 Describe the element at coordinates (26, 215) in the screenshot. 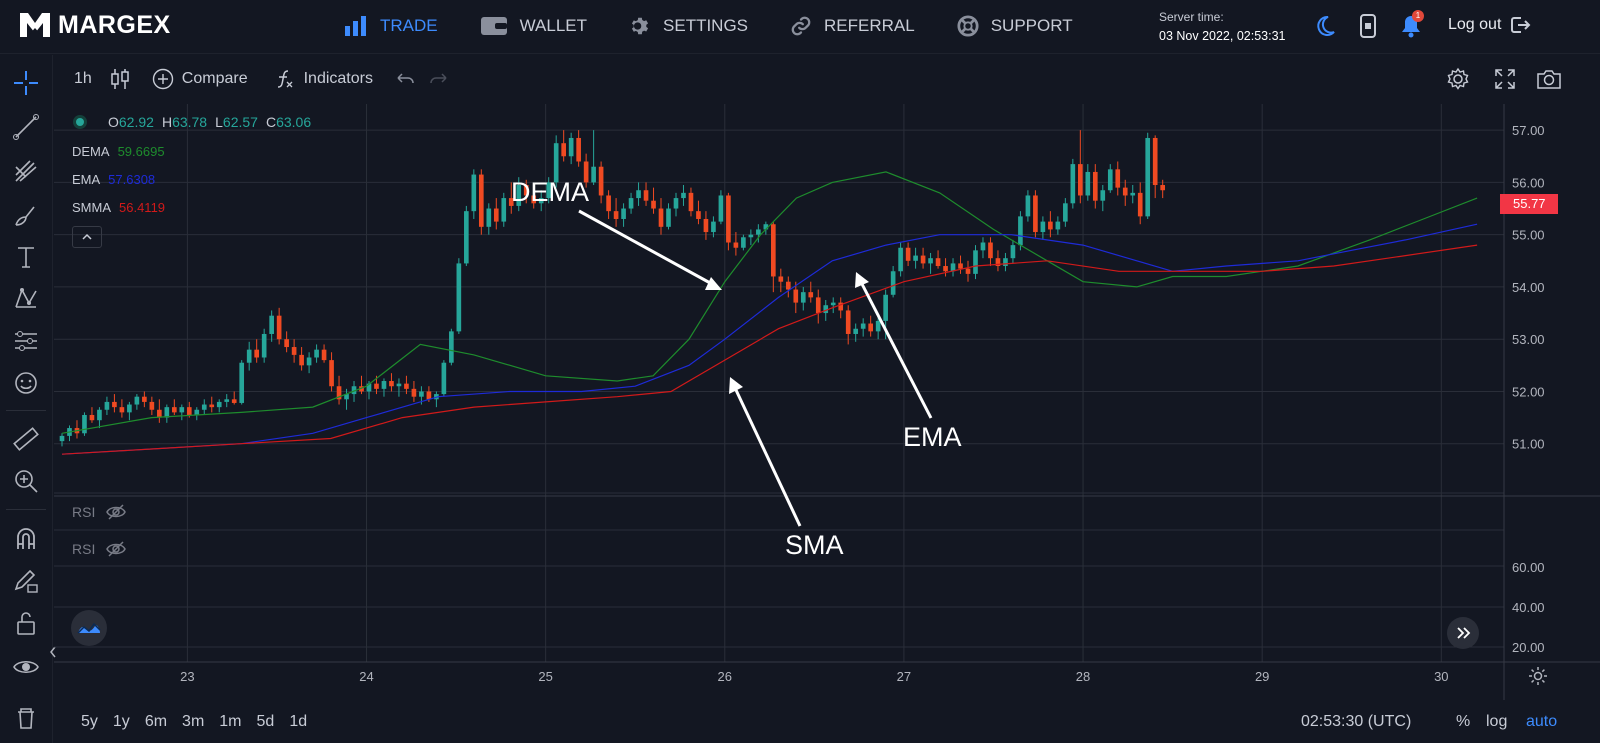

I see `brush-tool` at that location.